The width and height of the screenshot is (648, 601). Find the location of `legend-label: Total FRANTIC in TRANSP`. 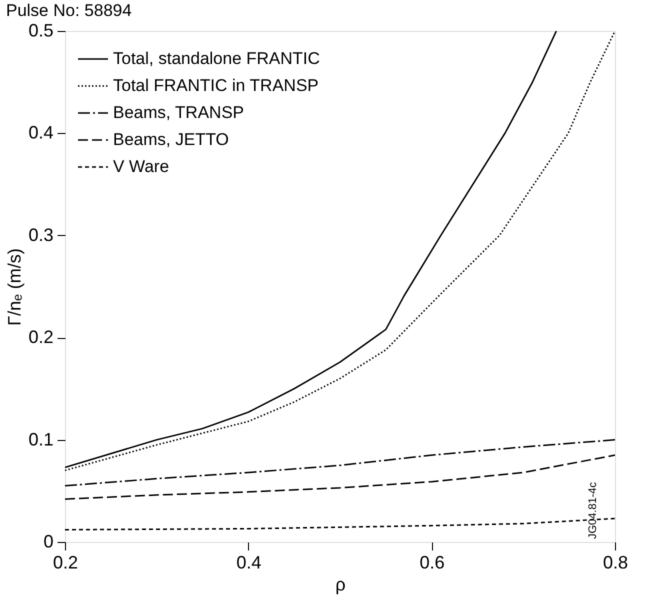

legend-label: Total FRANTIC in TRANSP is located at coordinates (216, 85).